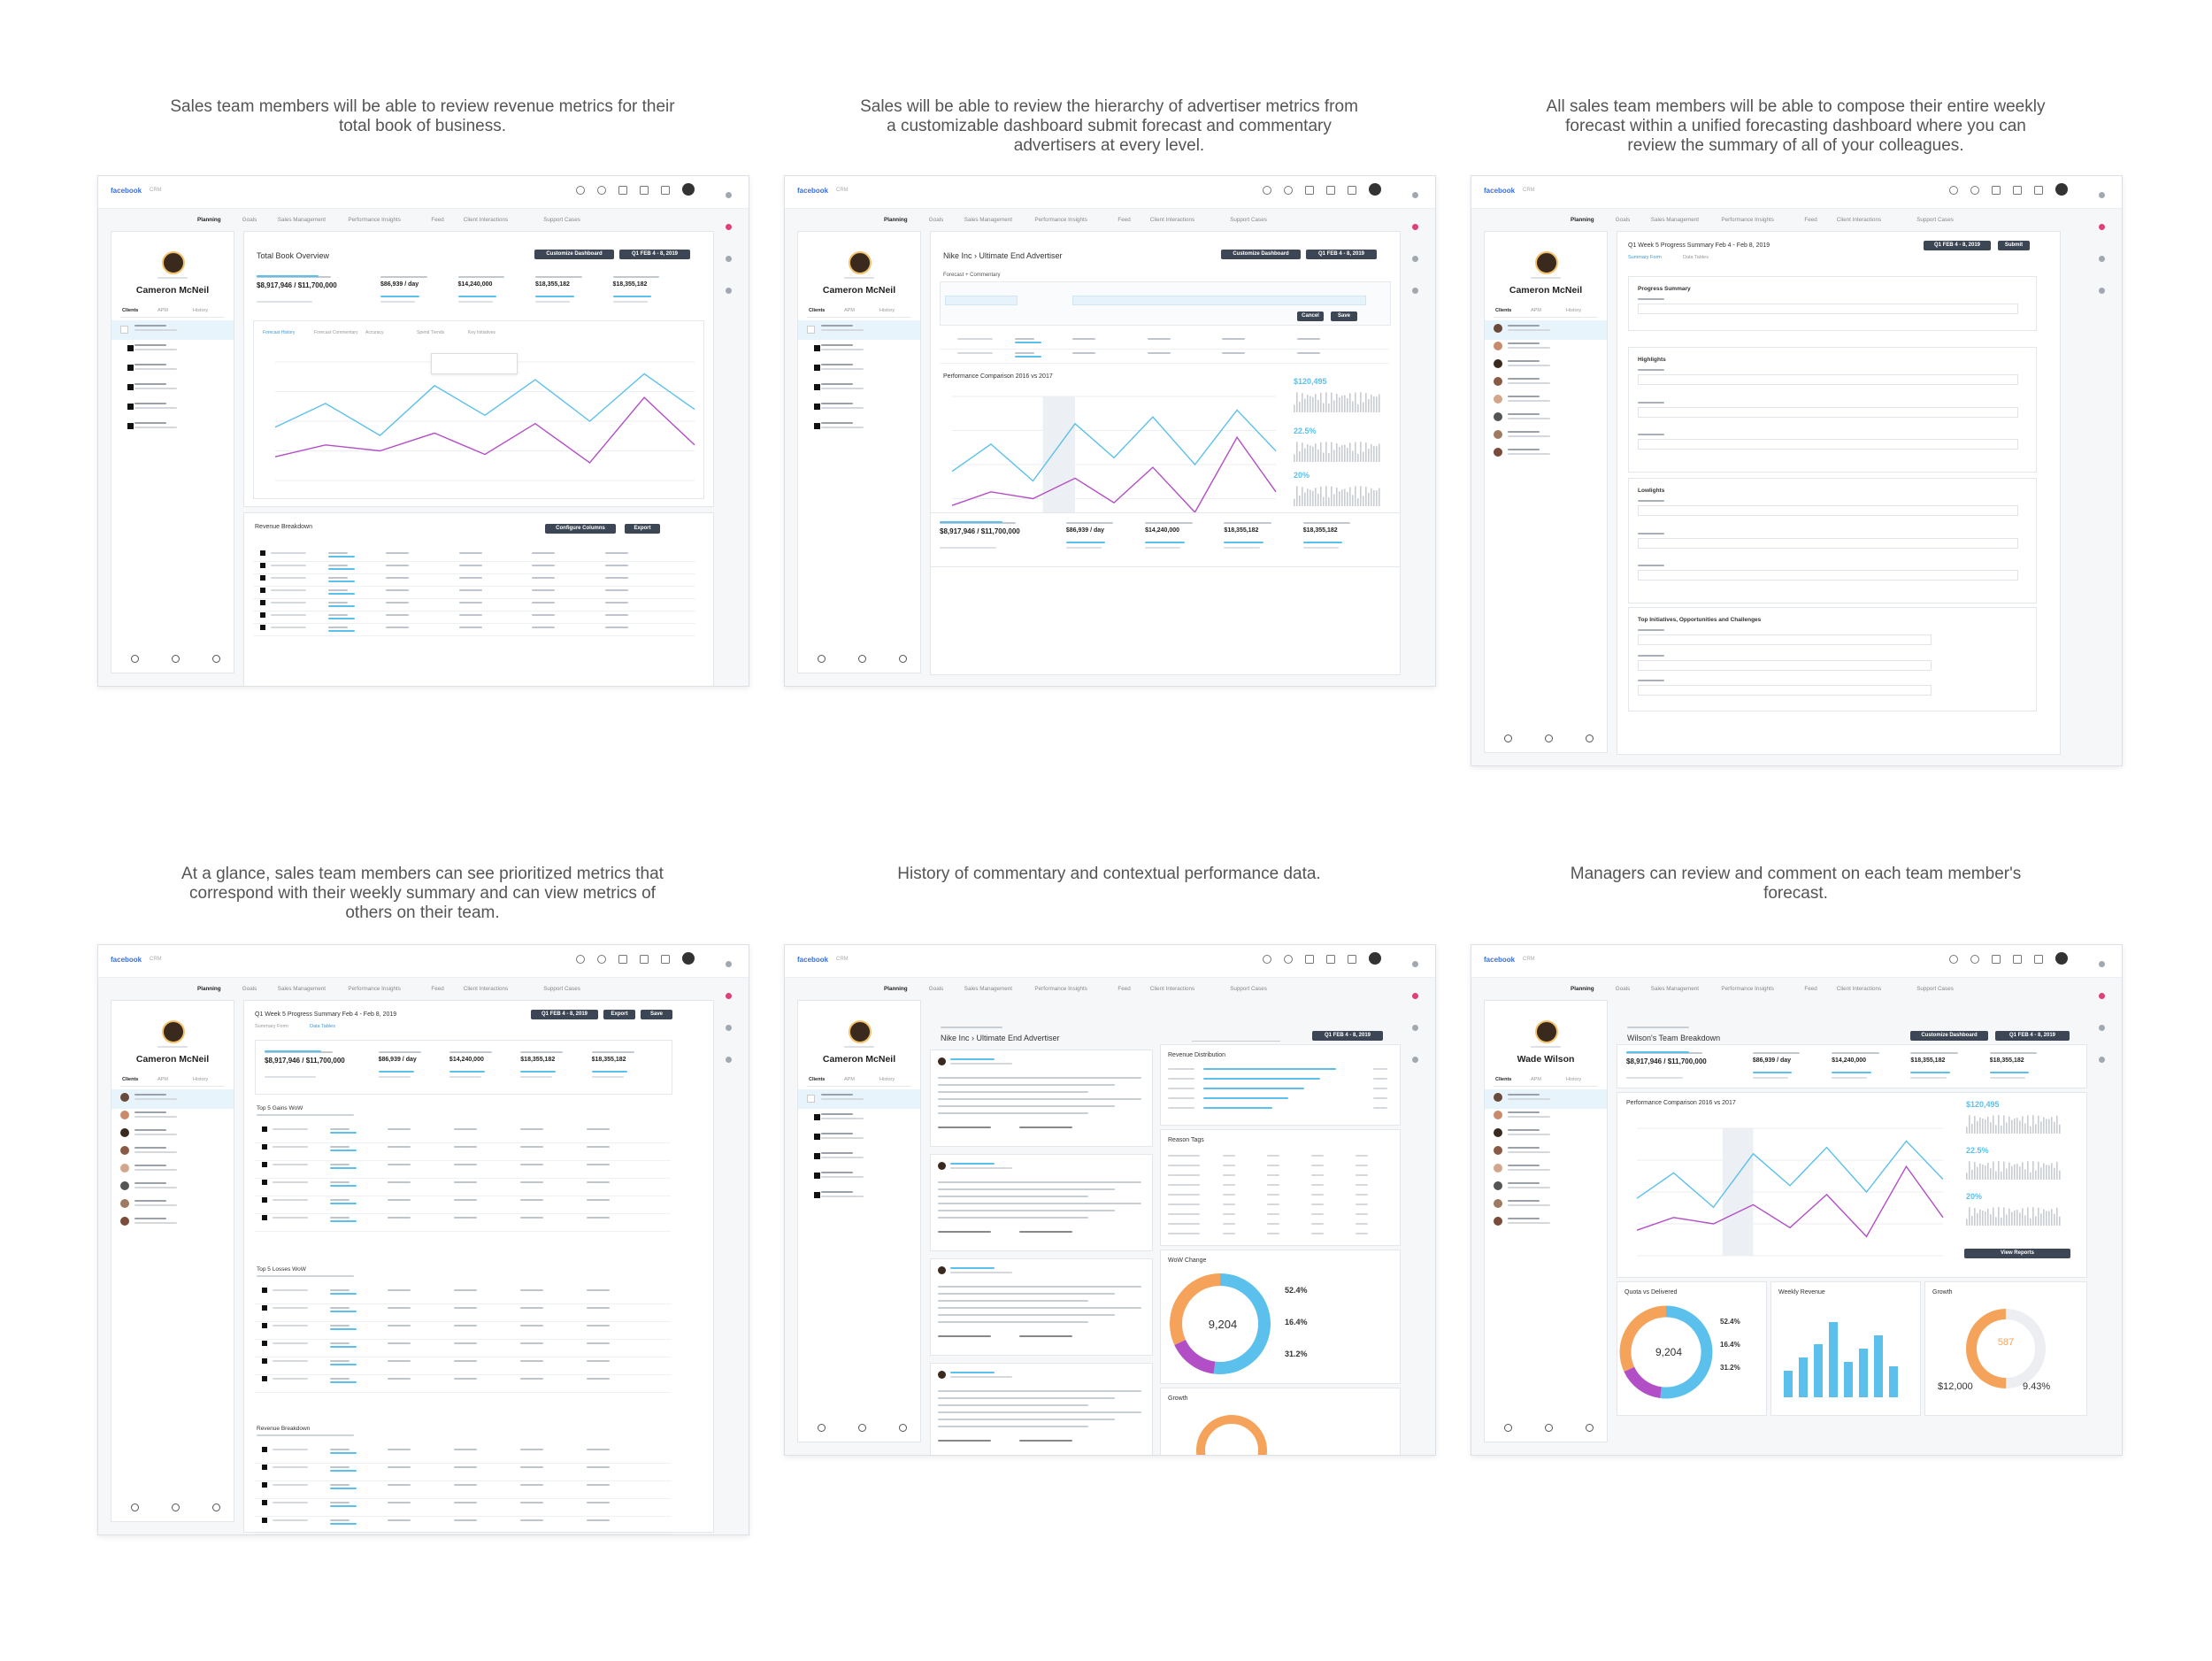 The height and width of the screenshot is (1661, 2212). Describe the element at coordinates (481, 332) in the screenshot. I see `chart-tab: Key Initiatives` at that location.